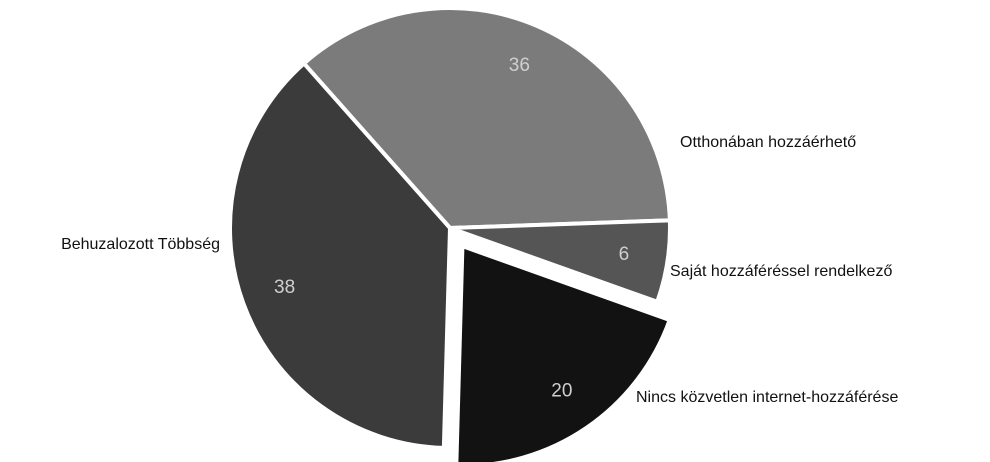 This screenshot has height=462, width=990. Describe the element at coordinates (519, 65) in the screenshot. I see `slice-value-label: 36` at that location.